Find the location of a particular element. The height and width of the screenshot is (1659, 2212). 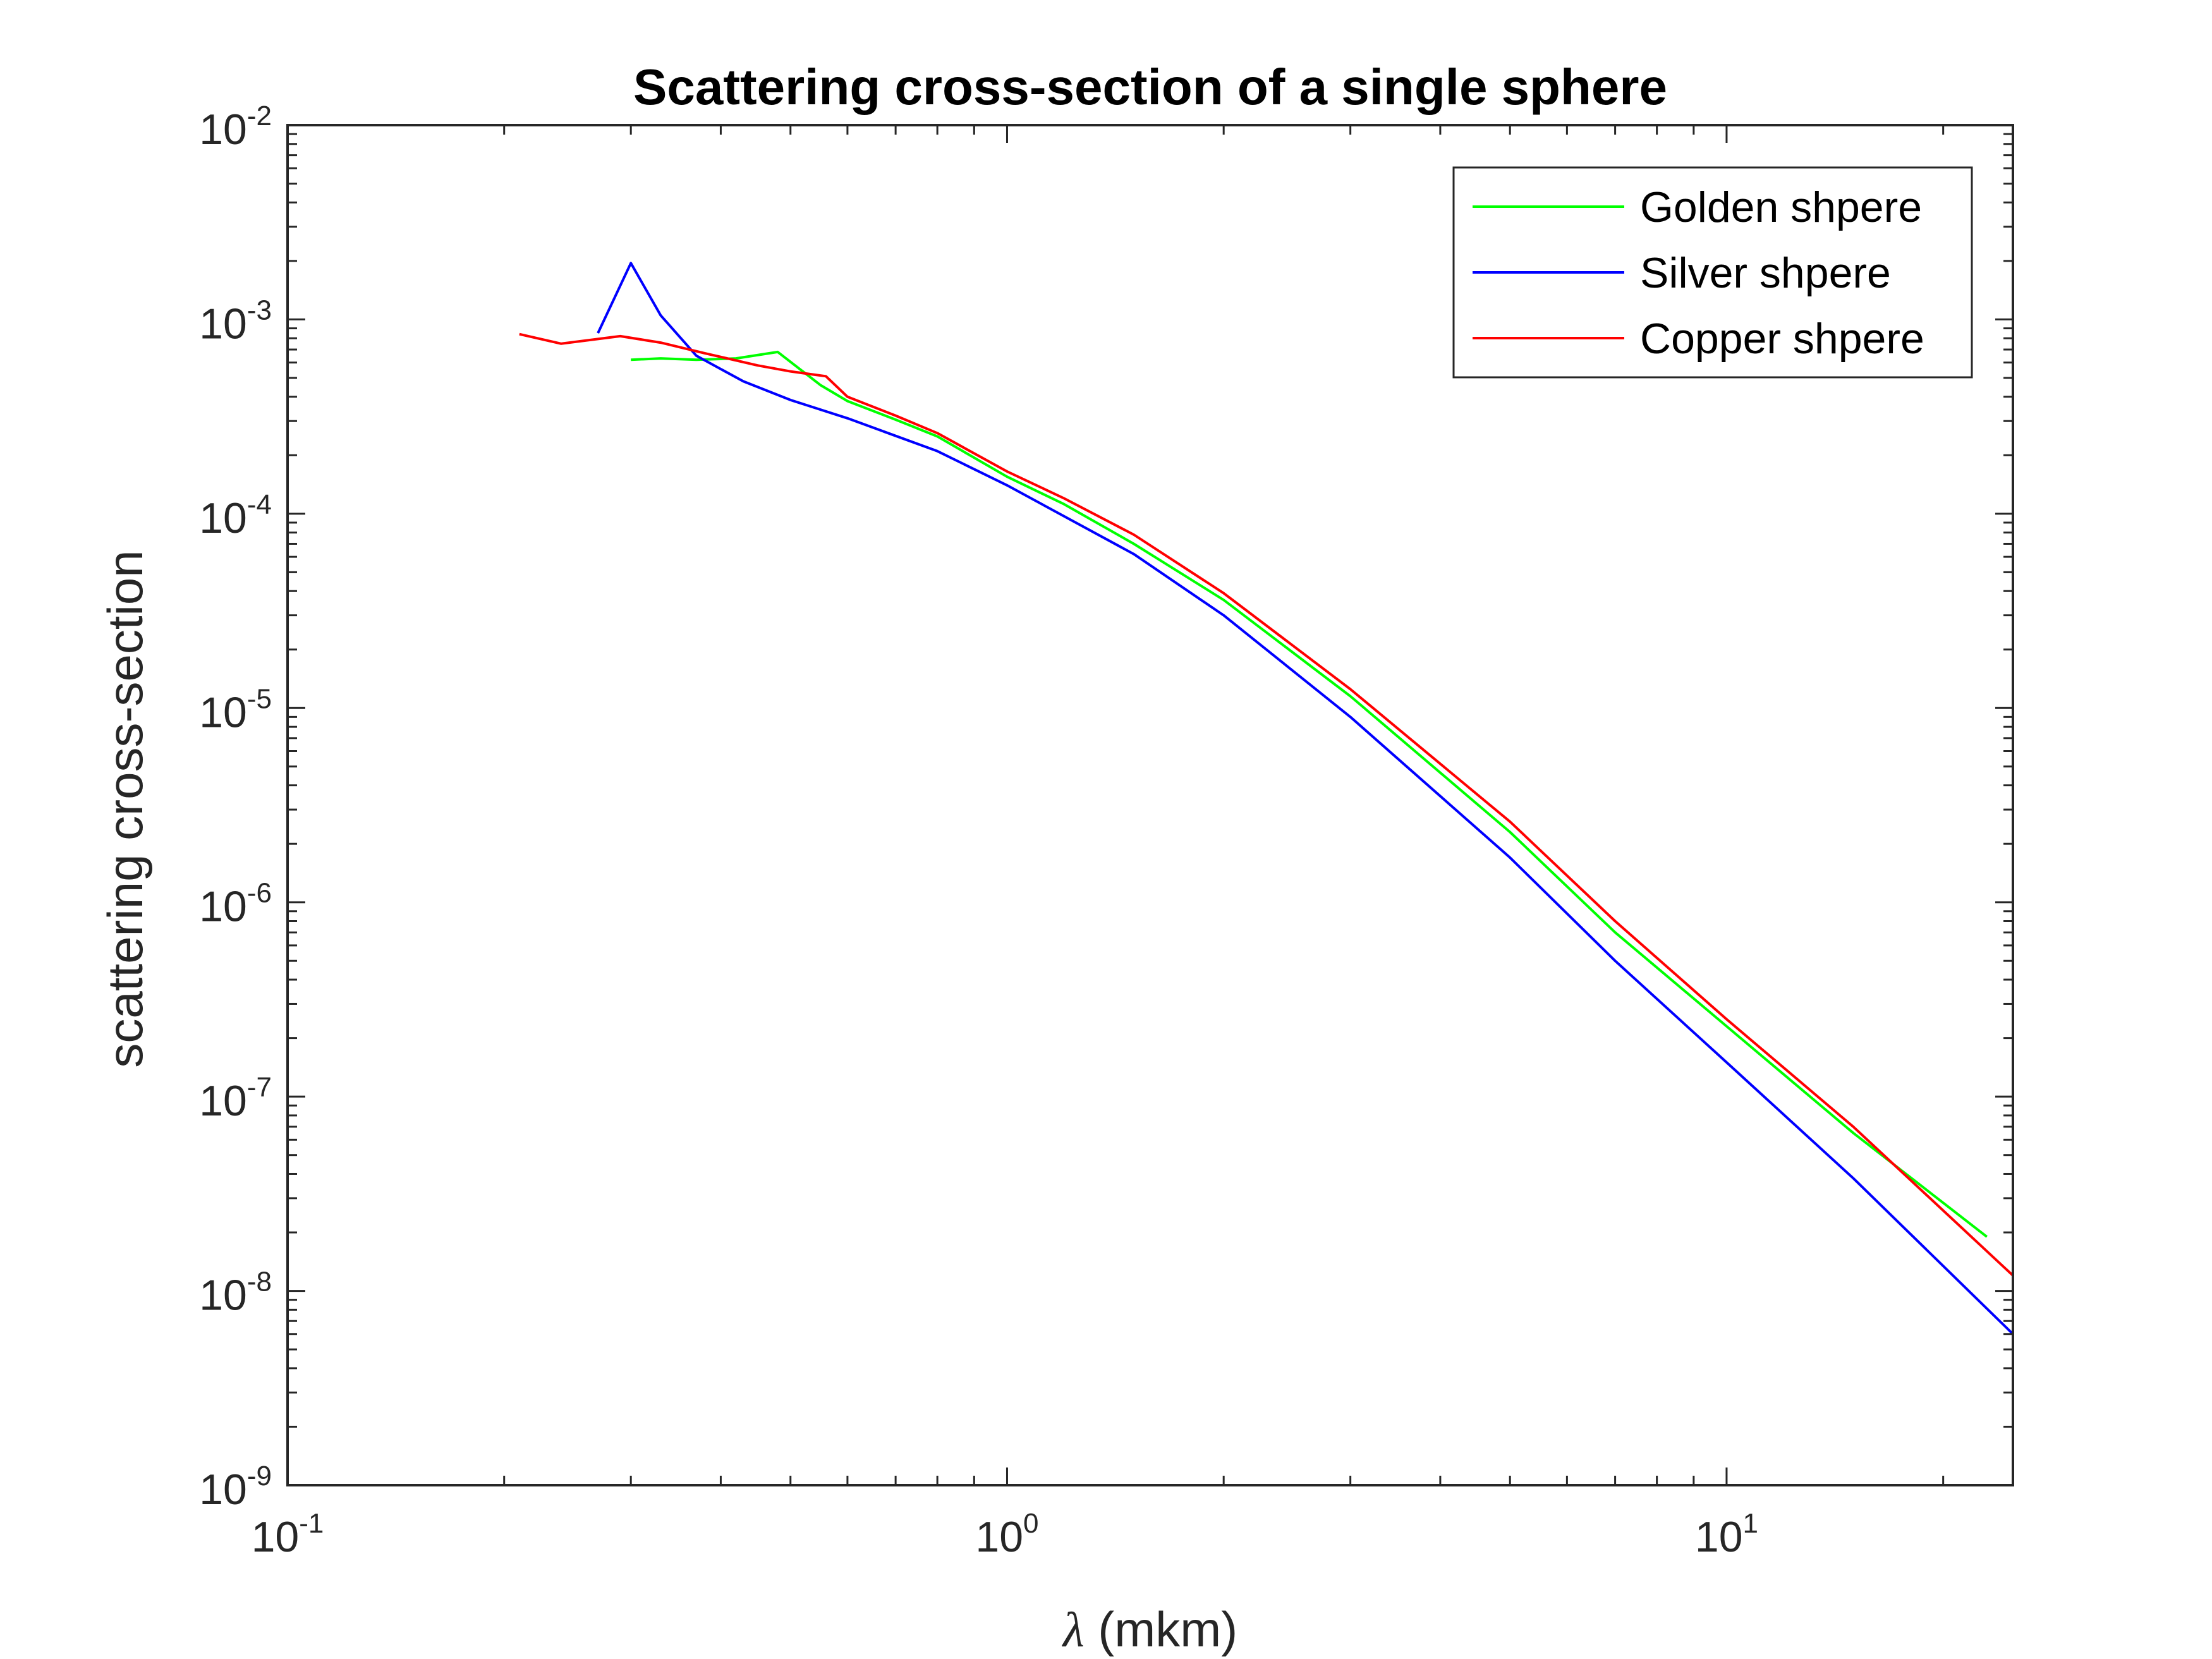

y-tick-label: 10⁻⁵ is located at coordinates (235, 709).